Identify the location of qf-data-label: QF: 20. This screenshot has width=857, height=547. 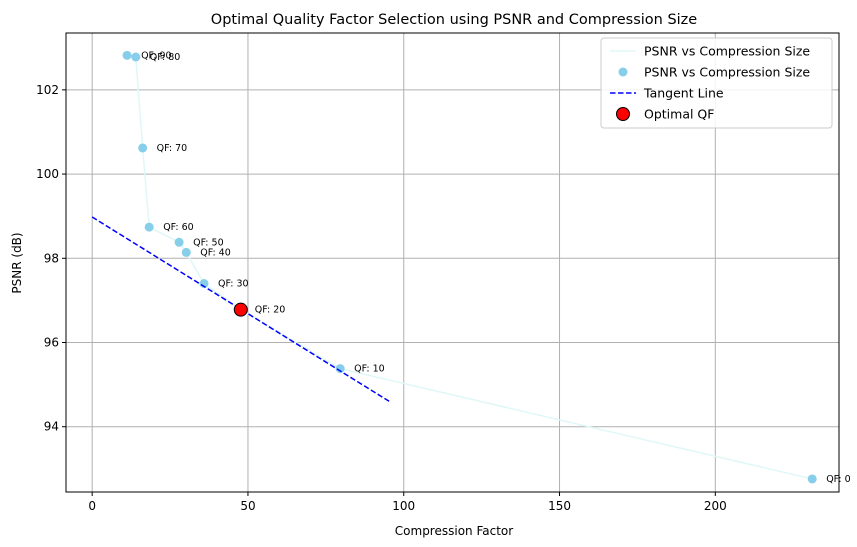
(270, 310).